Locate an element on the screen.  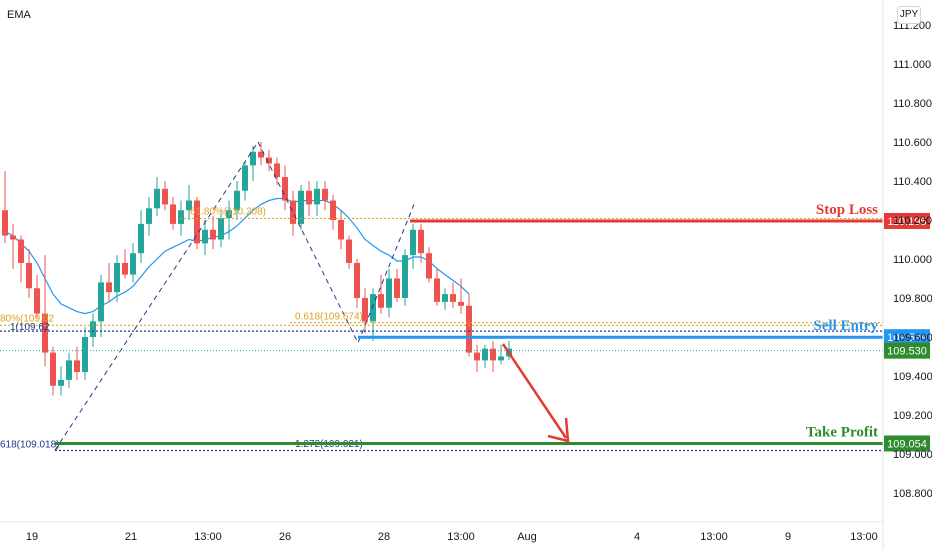
price-tick-label: 110.800 is located at coordinates (912, 104).